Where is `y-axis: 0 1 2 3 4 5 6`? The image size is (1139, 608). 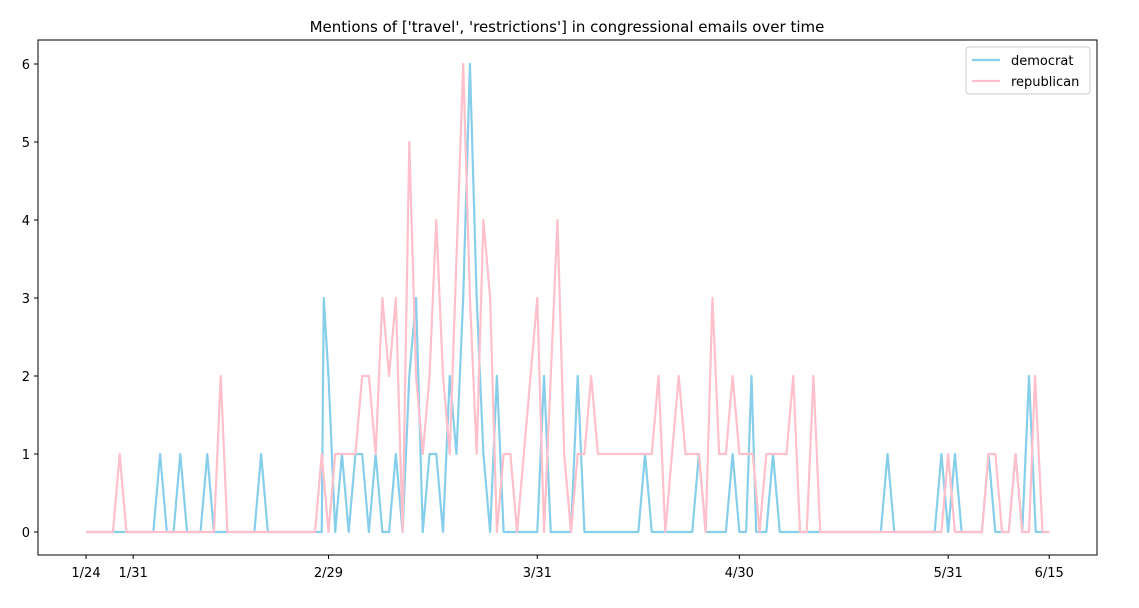 y-axis: 0 1 2 3 4 5 6 is located at coordinates (30, 299).